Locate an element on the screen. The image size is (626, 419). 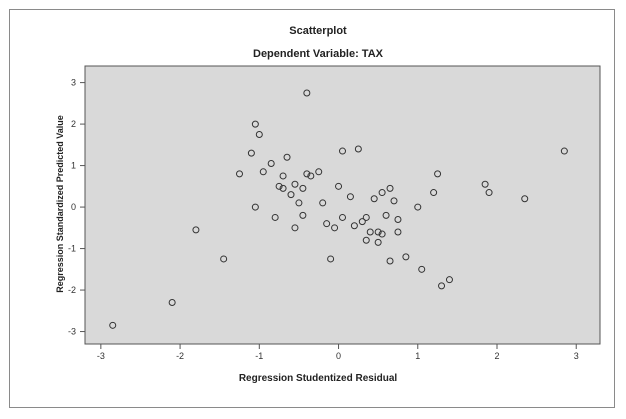
y-tick-label: -3 is located at coordinates (72, 332).